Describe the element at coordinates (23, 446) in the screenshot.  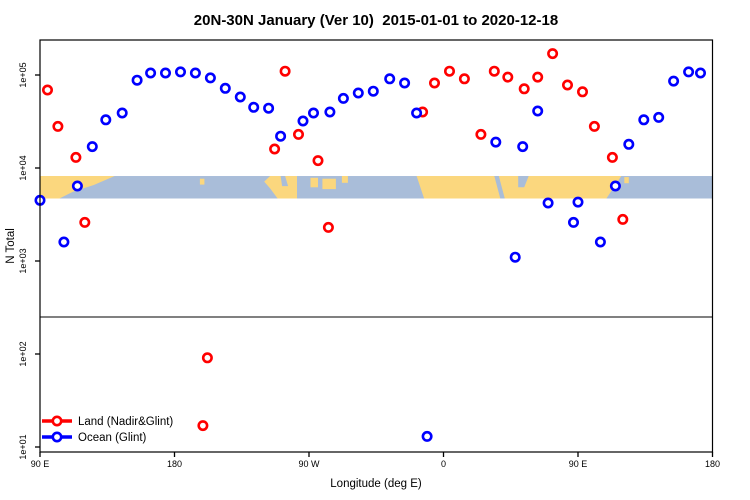
I see `y-tick-label: 1e+01` at that location.